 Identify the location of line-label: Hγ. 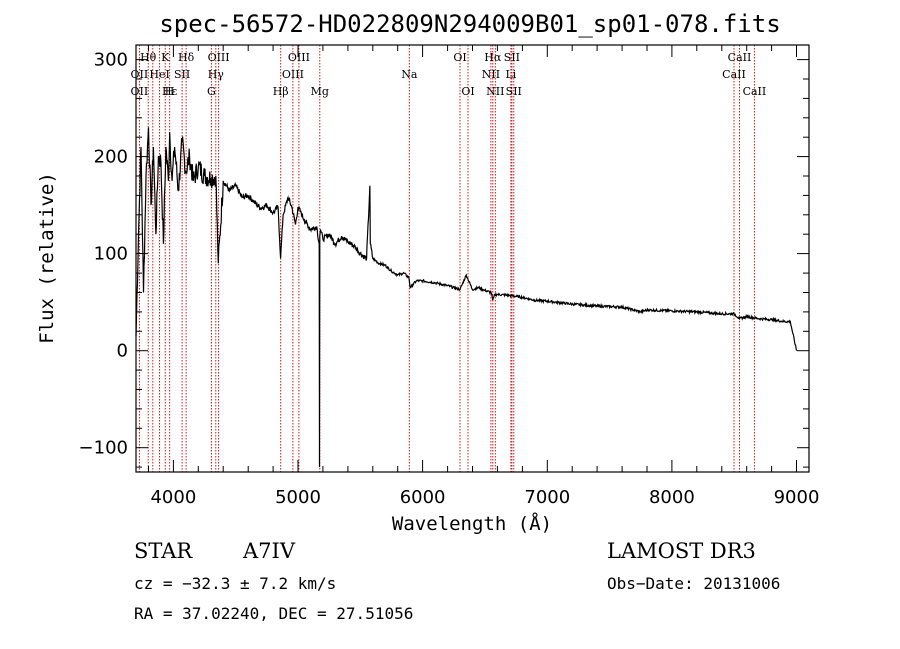
(216, 74).